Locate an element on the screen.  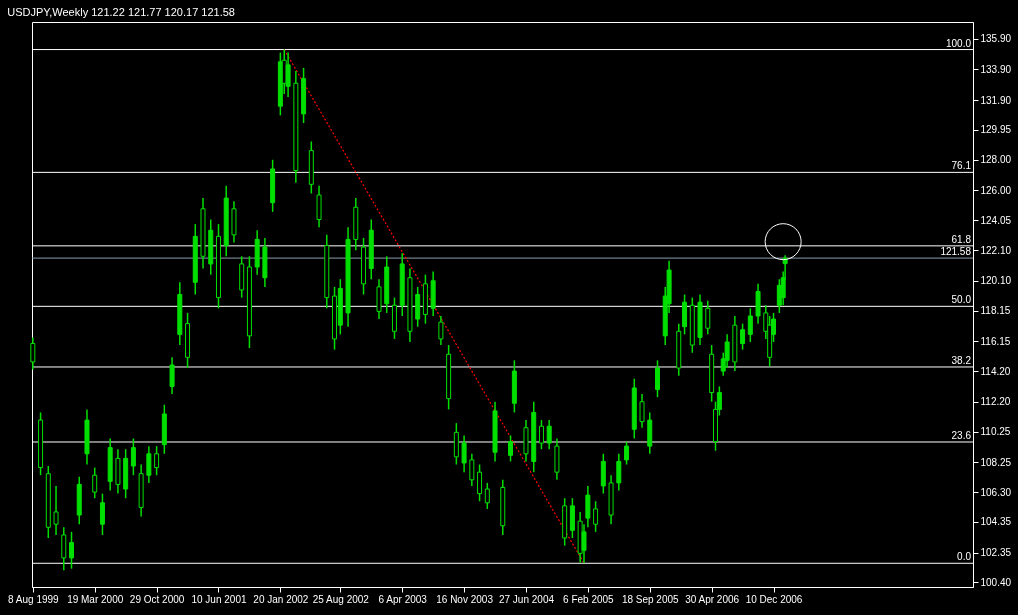
y-tick-label: 128.00 is located at coordinates (996, 160).